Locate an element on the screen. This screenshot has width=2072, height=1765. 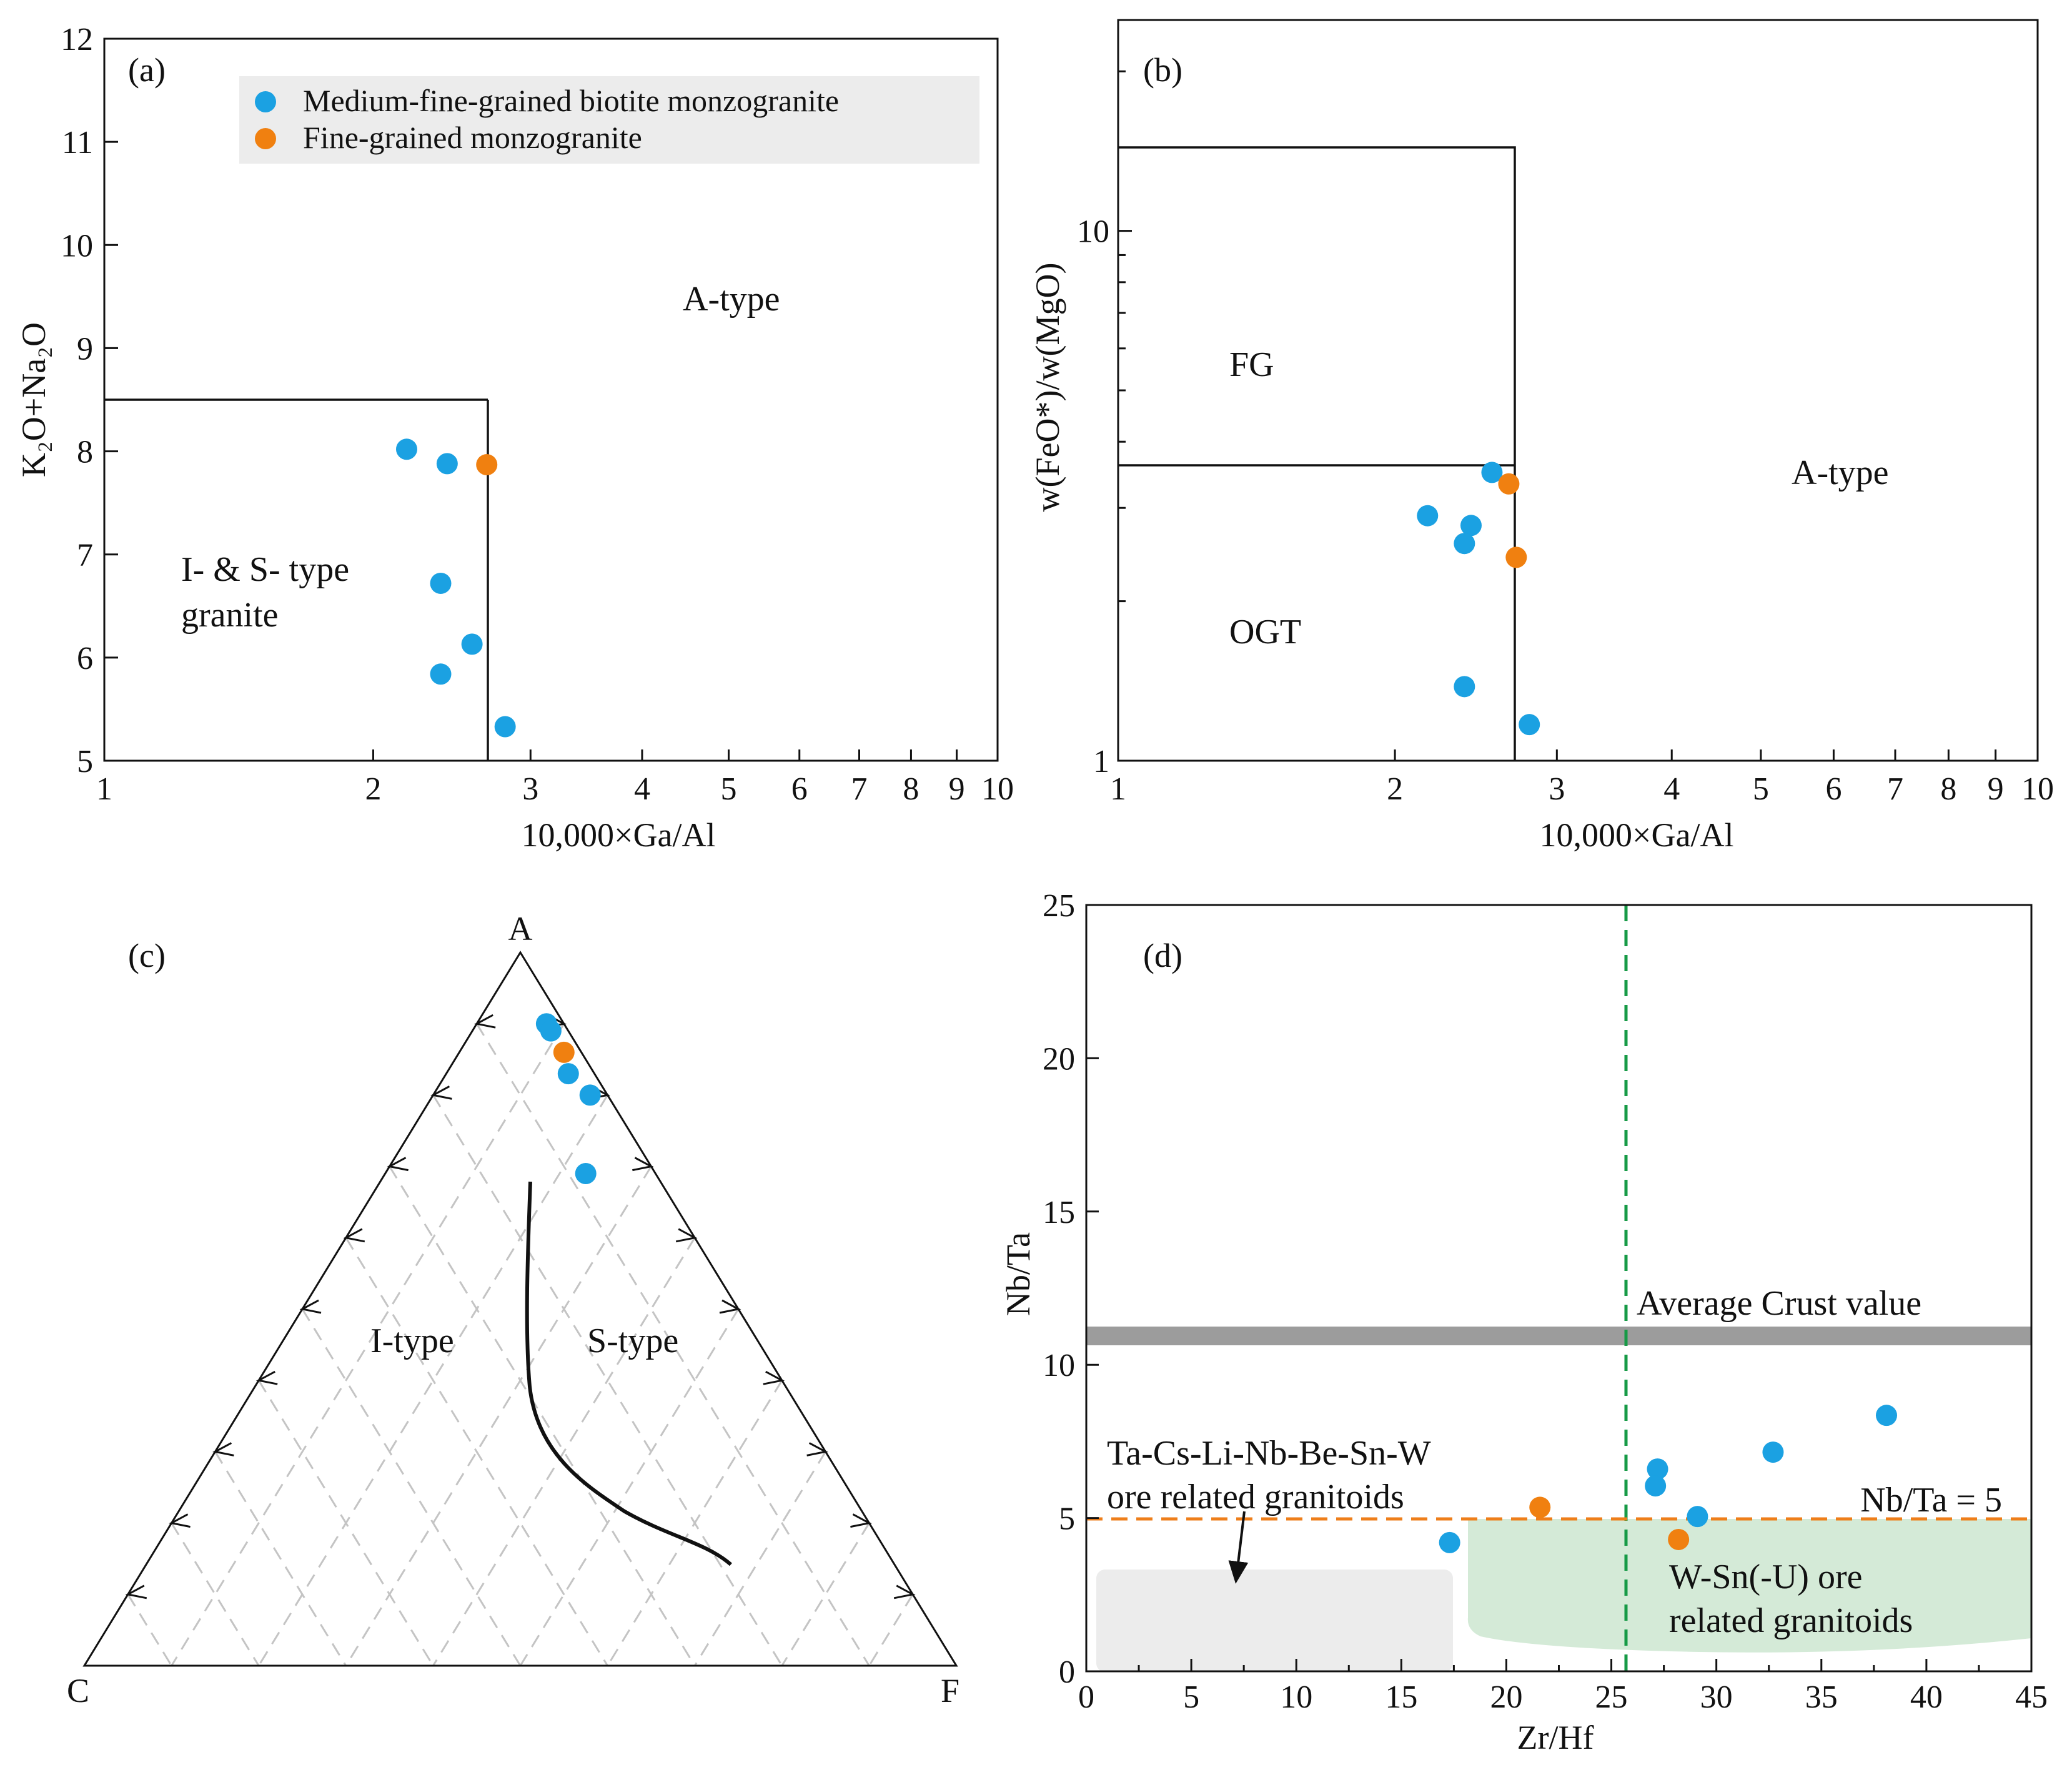
region-label-a-type: A-type is located at coordinates (1840, 472).